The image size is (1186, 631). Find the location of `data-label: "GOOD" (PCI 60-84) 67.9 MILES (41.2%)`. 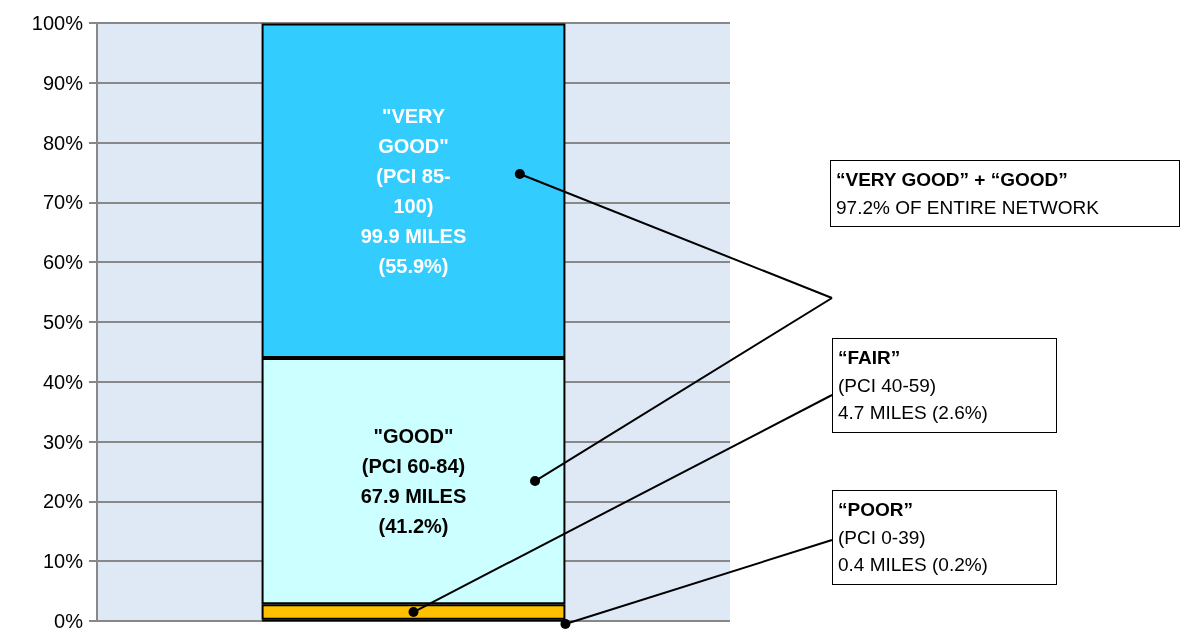

data-label: "GOOD" (PCI 60-84) 67.9 MILES (41.2%) is located at coordinates (413, 481).